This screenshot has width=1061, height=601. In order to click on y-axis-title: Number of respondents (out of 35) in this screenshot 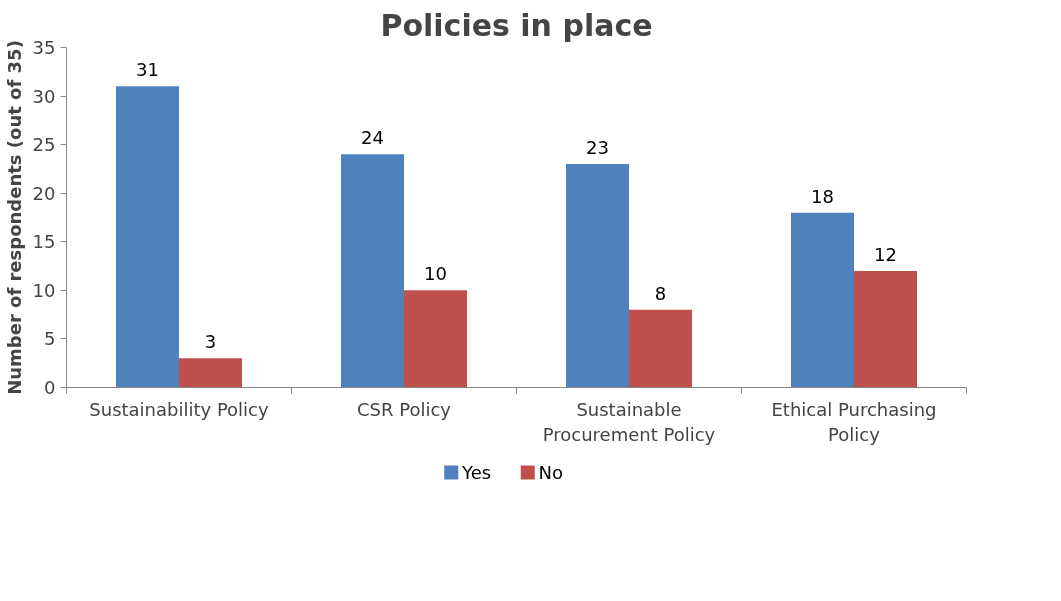, I will do `click(14, 217)`.